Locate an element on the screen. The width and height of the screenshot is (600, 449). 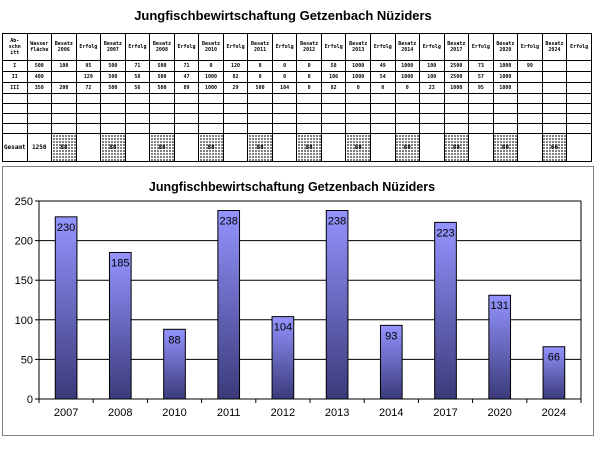
bar is located at coordinates (445, 310).